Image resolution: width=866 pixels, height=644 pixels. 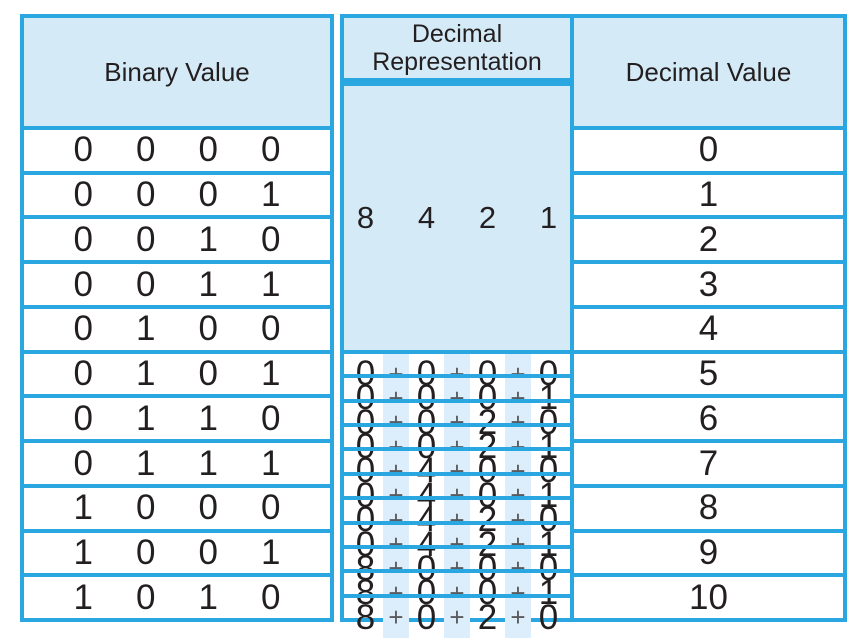 I want to click on decimal-table-row: 7, so click(x=708, y=461).